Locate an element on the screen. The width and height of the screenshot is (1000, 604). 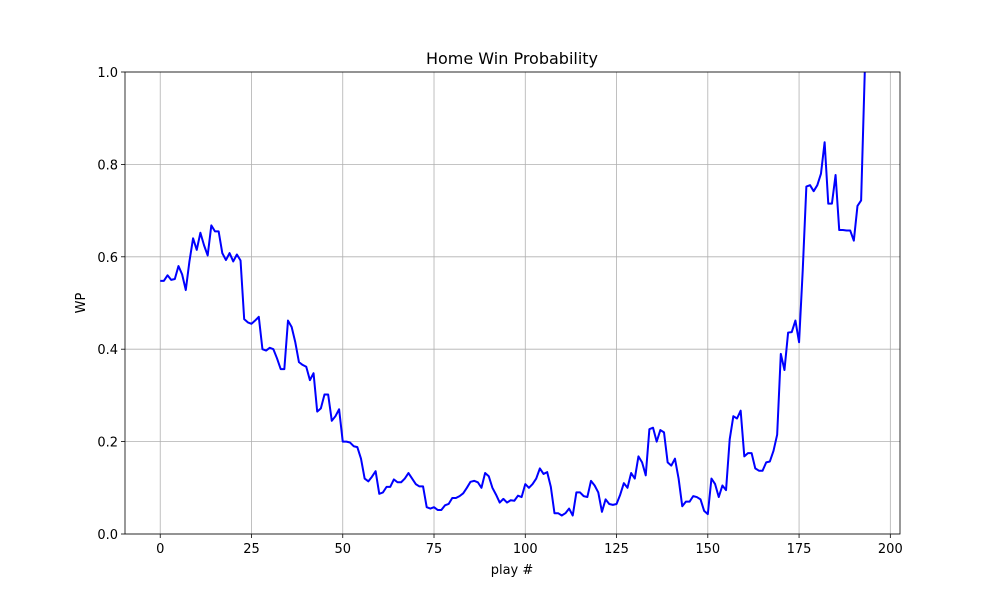
x-tick-label: 125 is located at coordinates (616, 549).